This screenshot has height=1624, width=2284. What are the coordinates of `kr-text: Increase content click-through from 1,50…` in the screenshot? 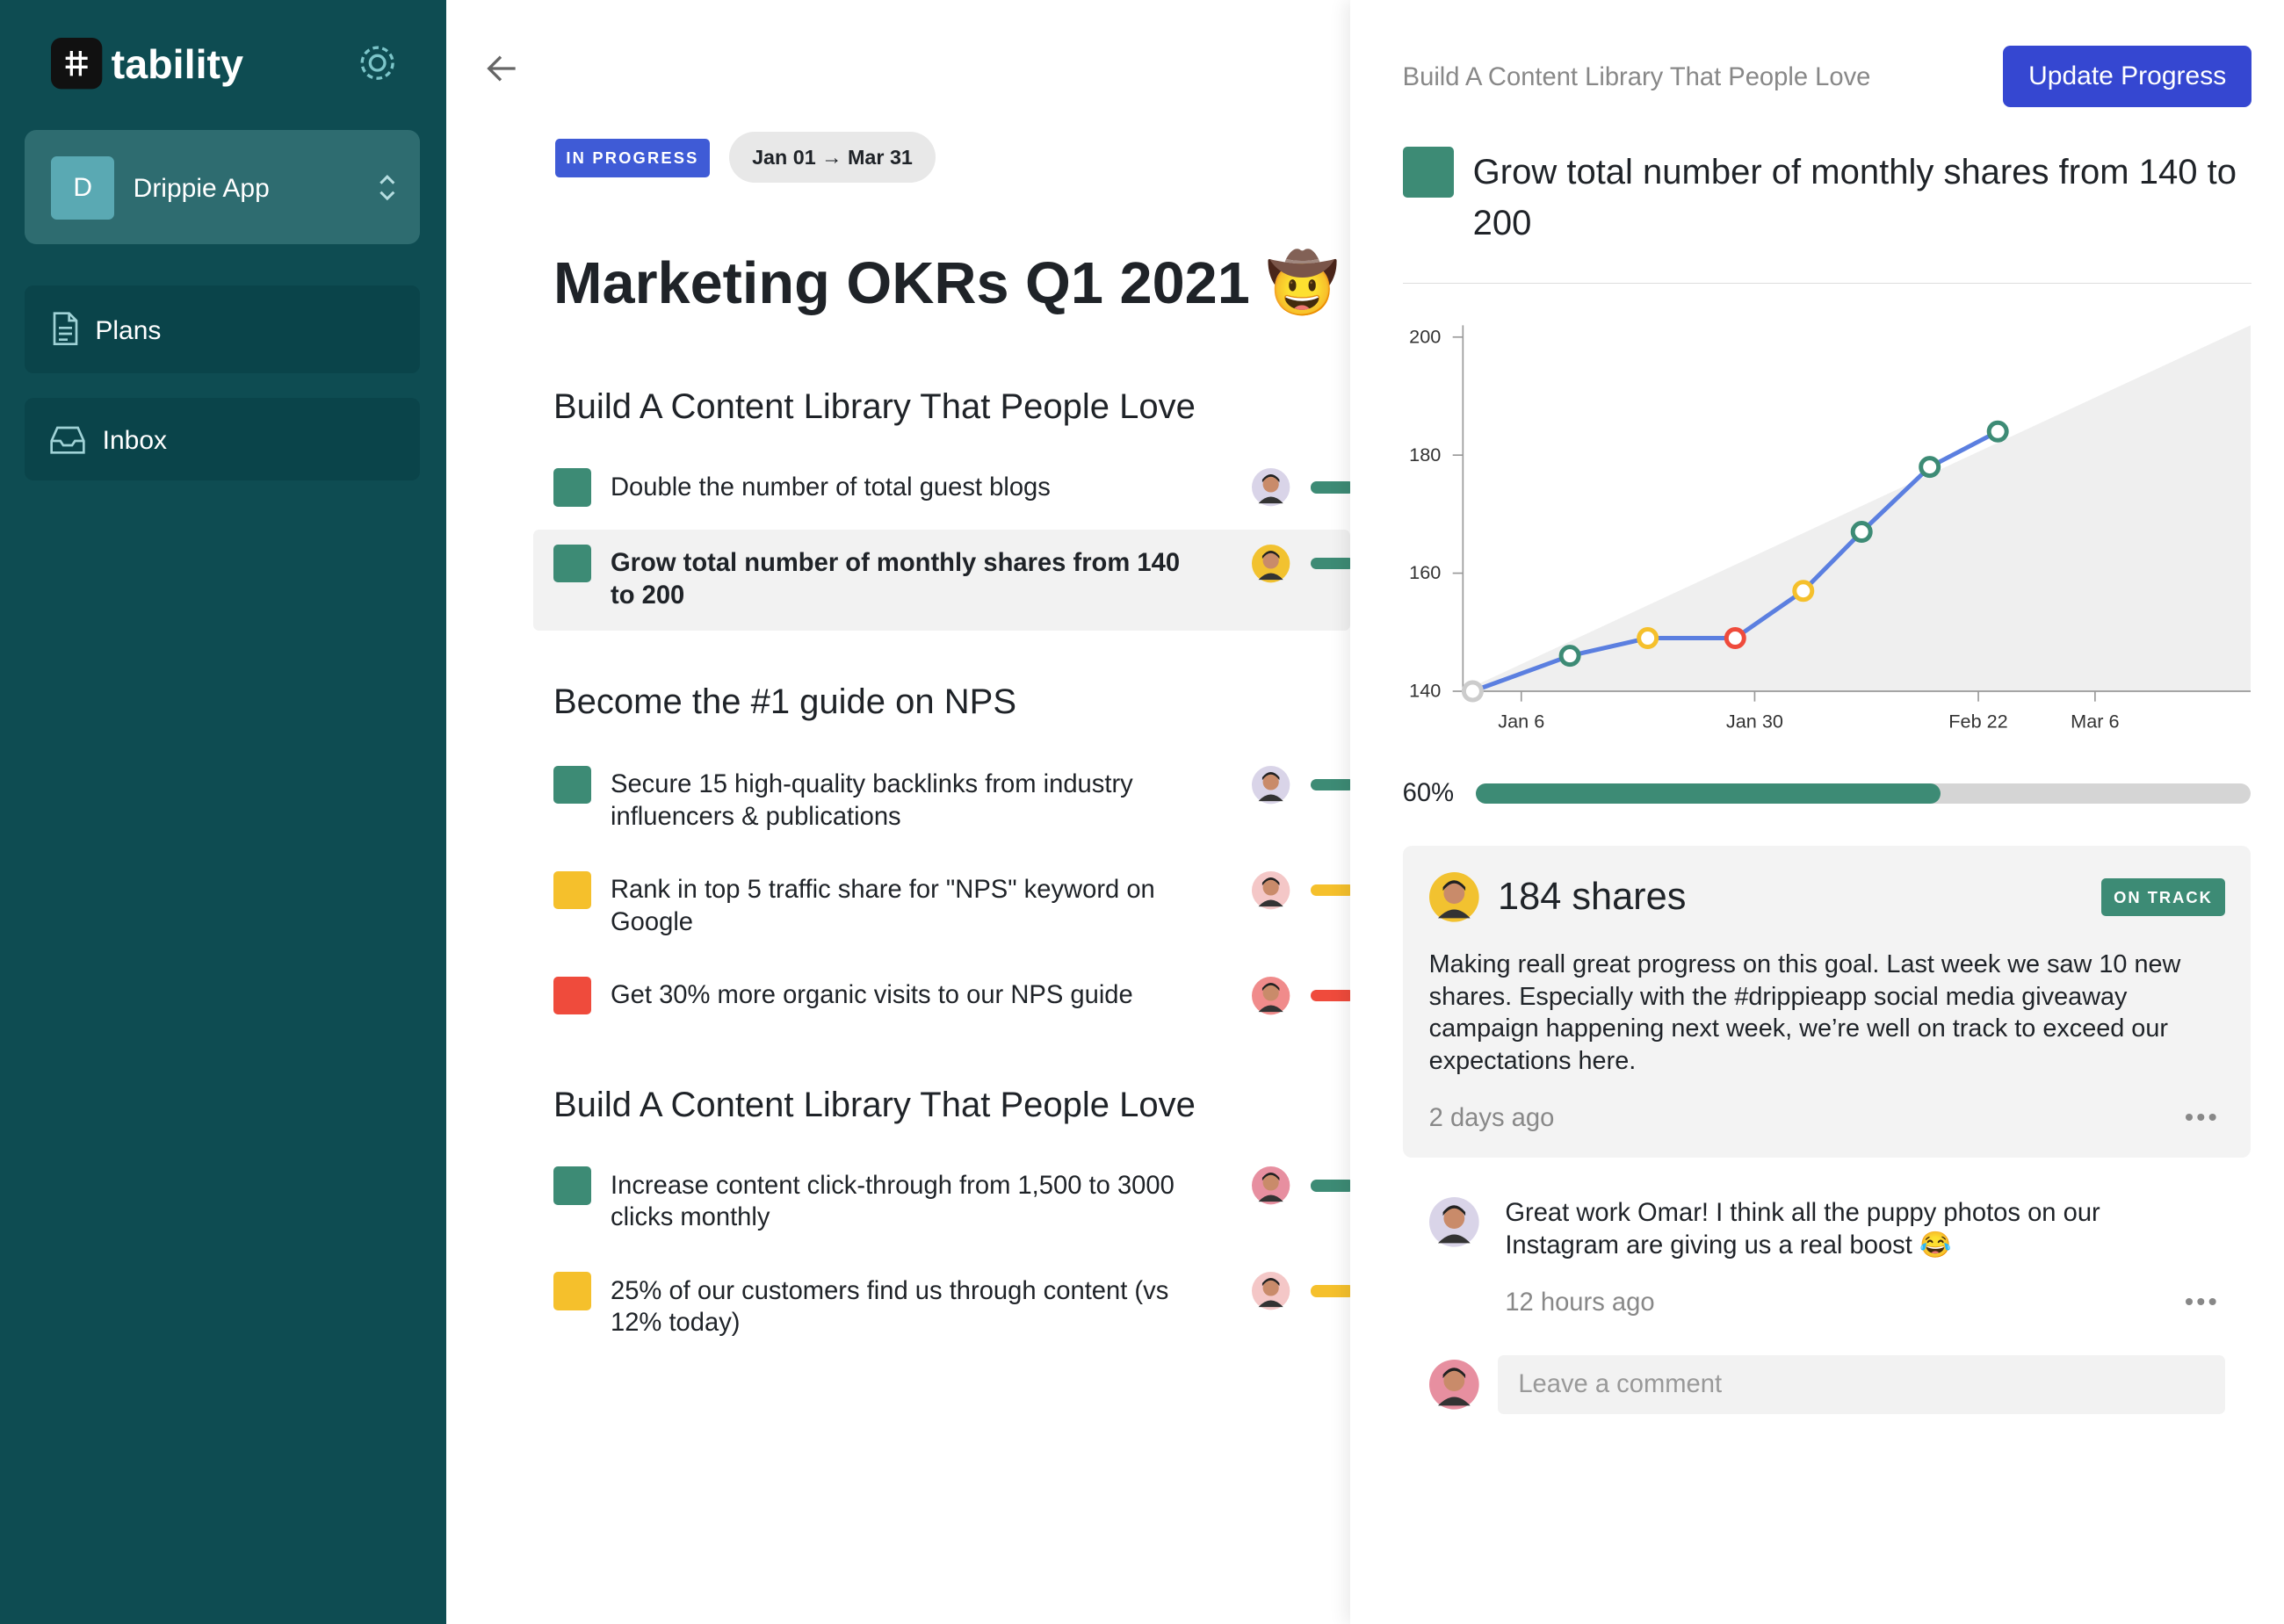 It's located at (893, 1202).